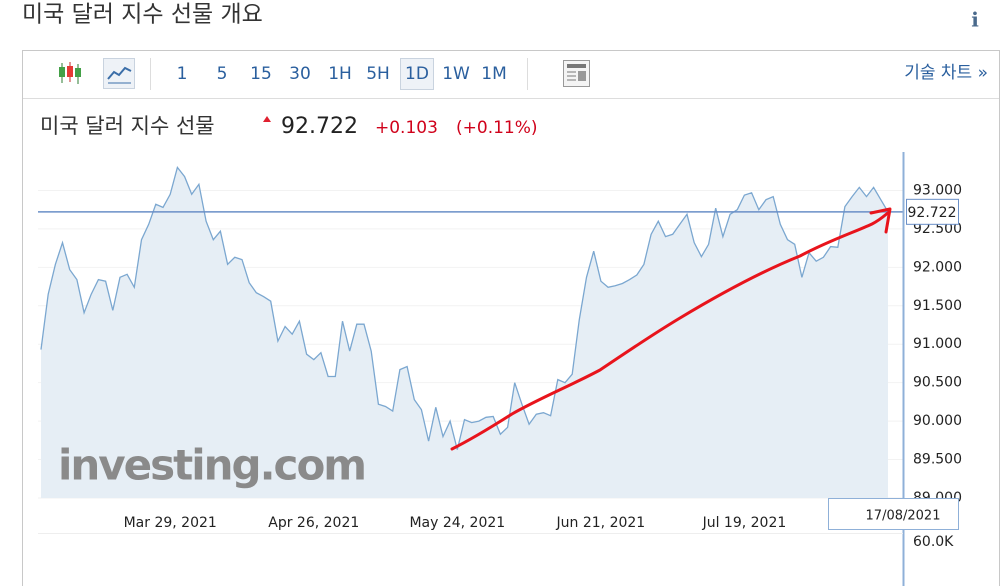 Image resolution: width=1006 pixels, height=586 pixels. I want to click on annotation-arrowhead, so click(880, 220).